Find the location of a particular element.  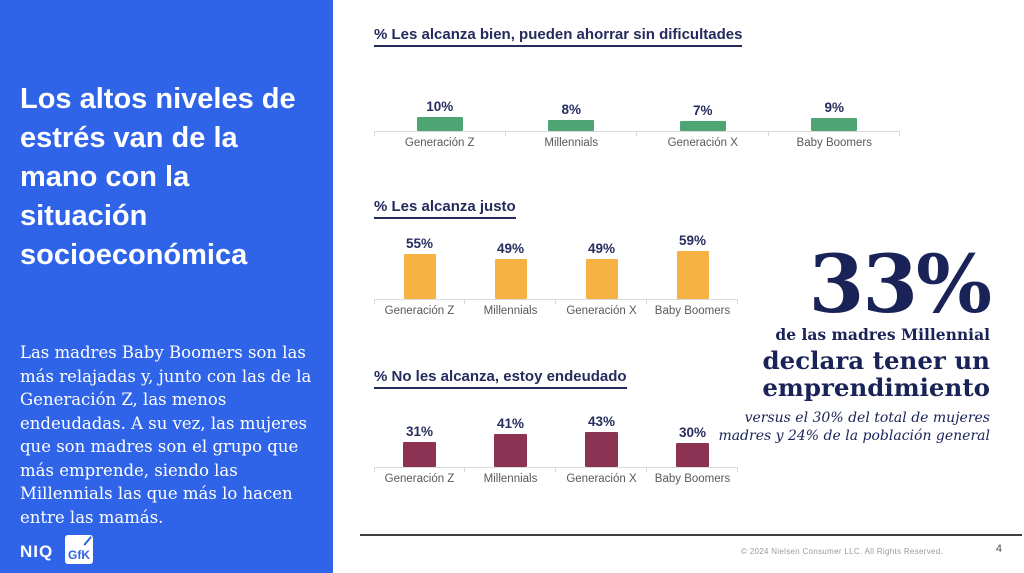

chart-plot: 55% 49% 49% 59% is located at coordinates (556, 261).